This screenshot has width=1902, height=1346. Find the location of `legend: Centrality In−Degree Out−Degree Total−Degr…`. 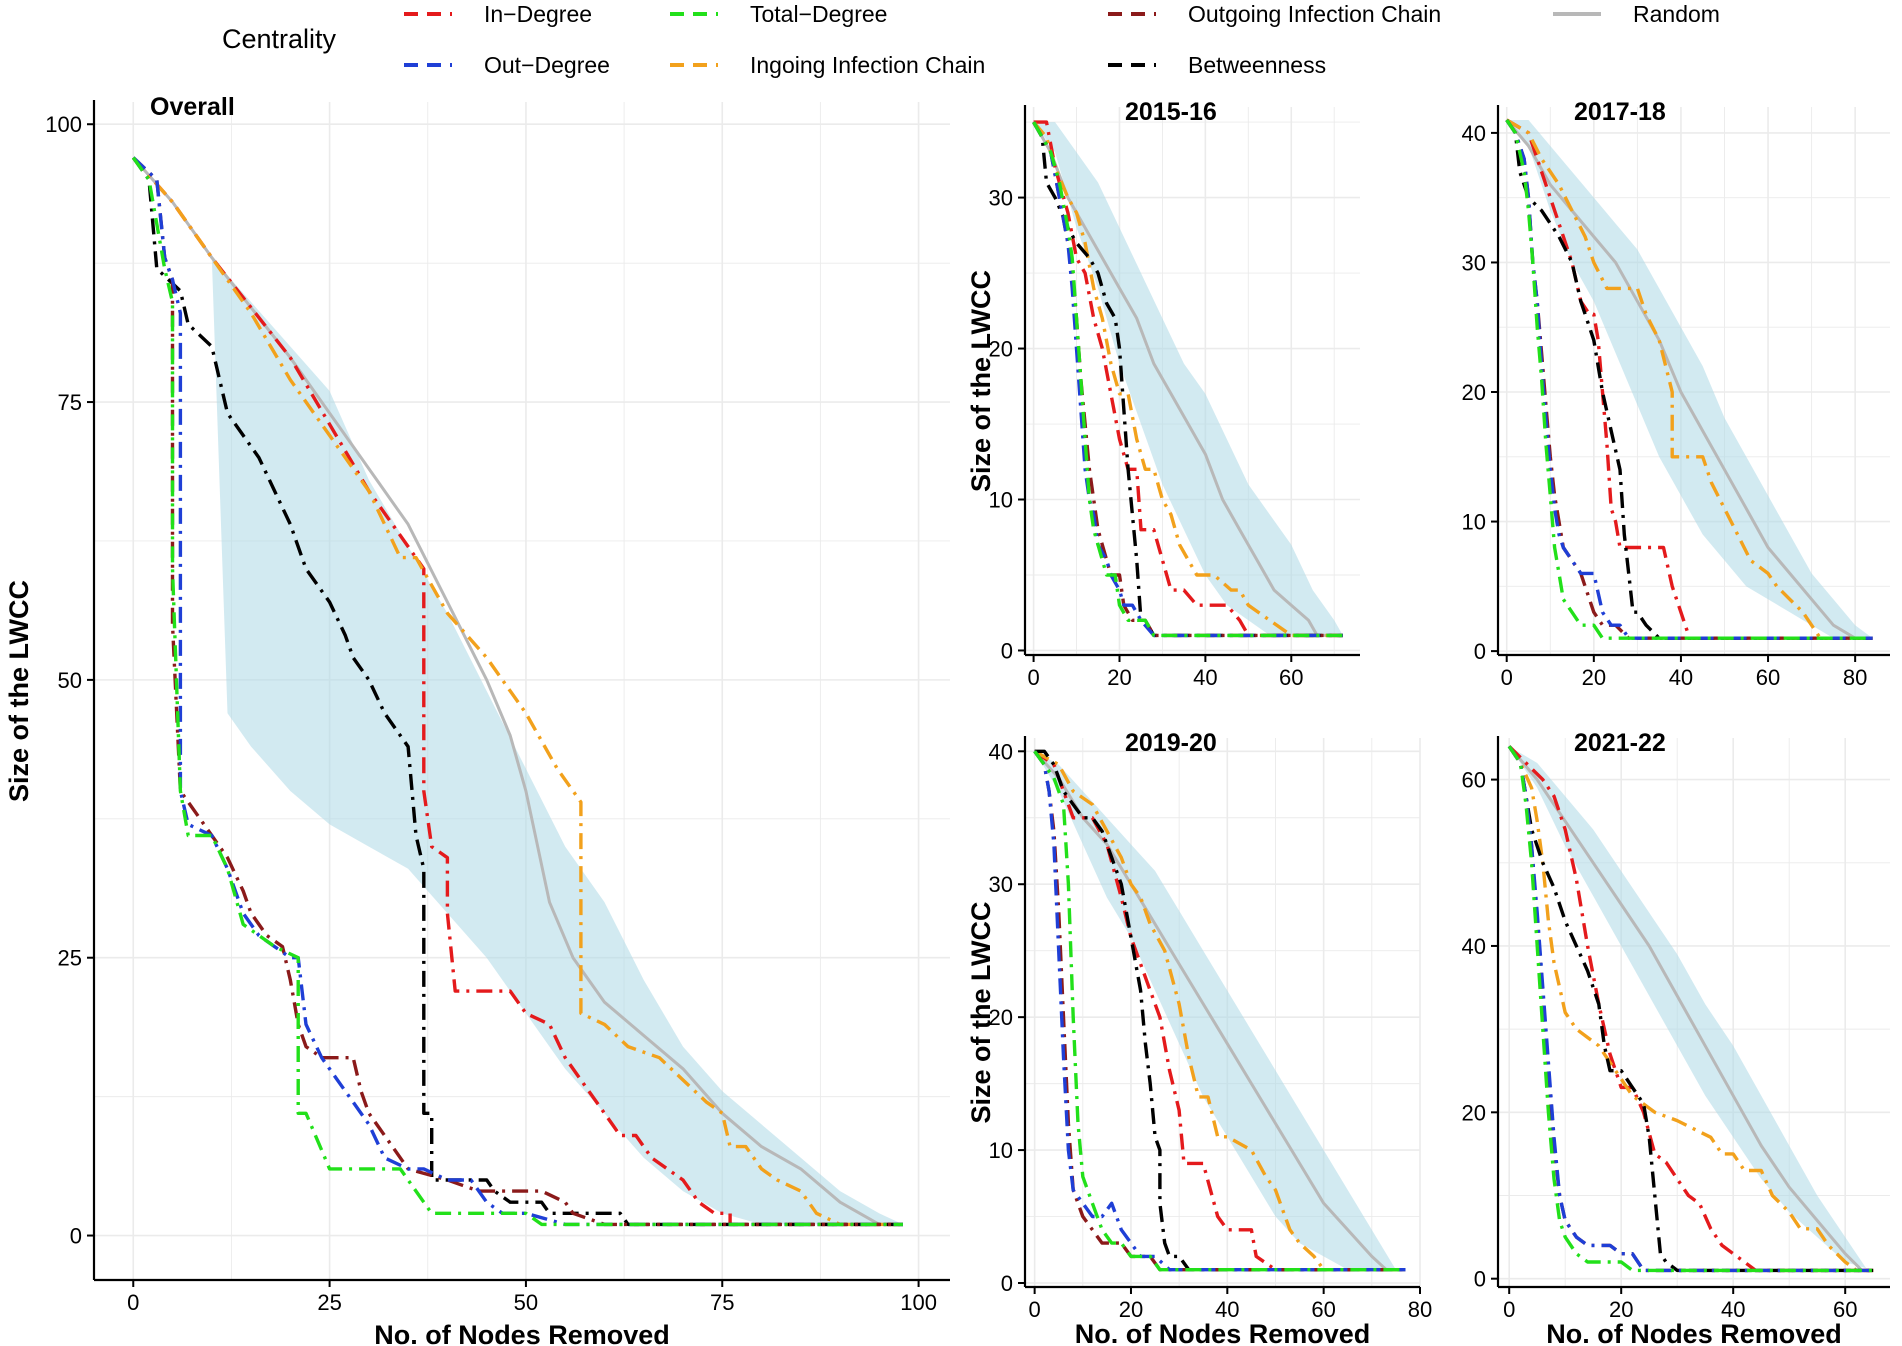

legend: Centrality In−Degree Out−Degree Total−Degr… is located at coordinates (971, 39).